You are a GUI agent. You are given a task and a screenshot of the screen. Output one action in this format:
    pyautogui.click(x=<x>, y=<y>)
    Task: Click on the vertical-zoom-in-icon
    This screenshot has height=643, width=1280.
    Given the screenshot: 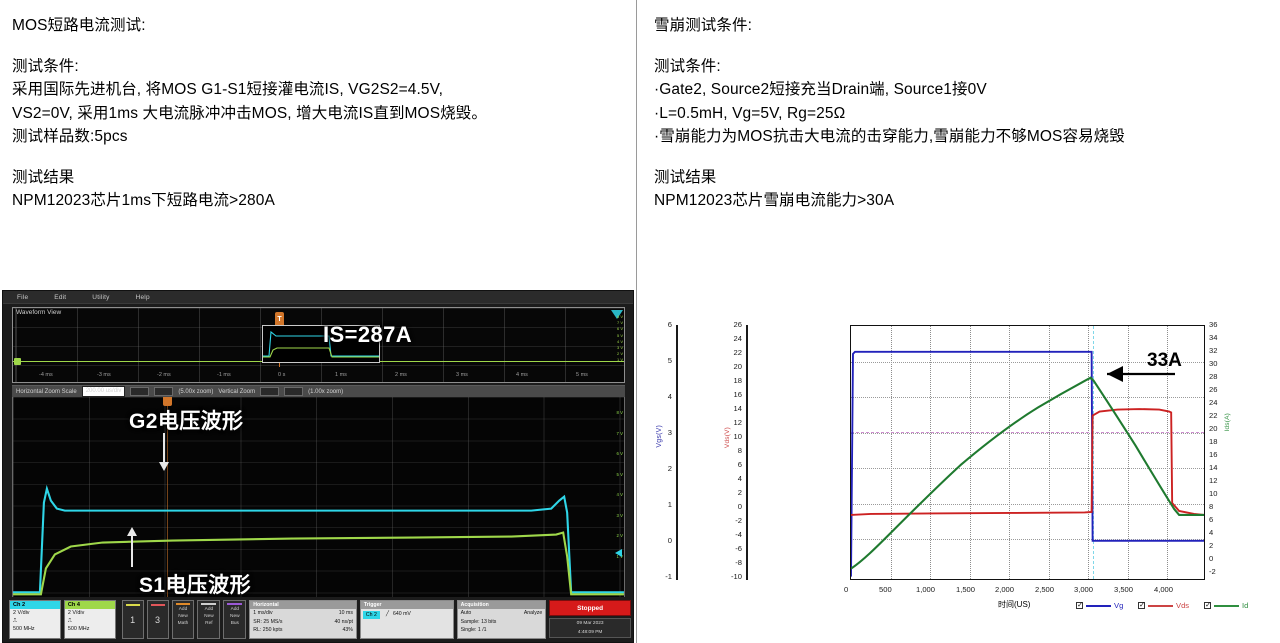 What is the action you would take?
    pyautogui.click(x=294, y=391)
    